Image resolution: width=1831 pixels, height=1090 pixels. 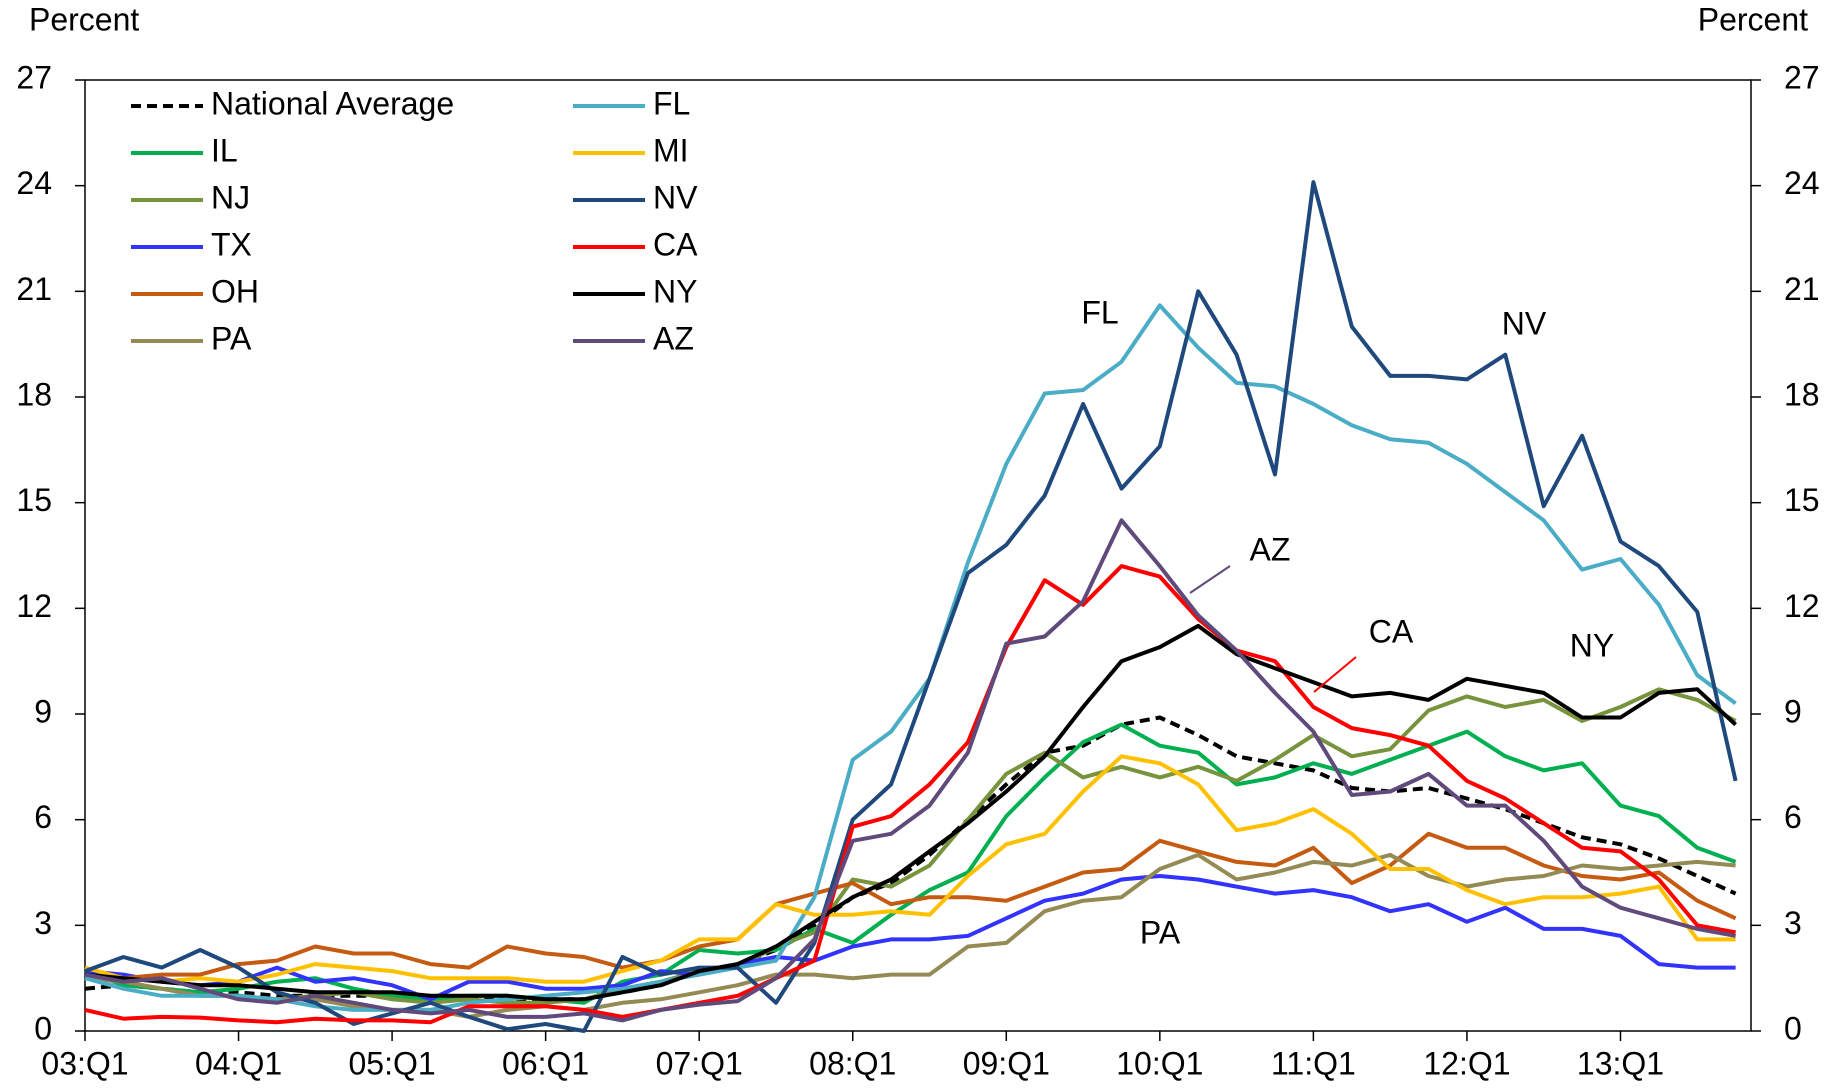 What do you see at coordinates (1793, 711) in the screenshot?
I see `y2-tick-label: 9` at bounding box center [1793, 711].